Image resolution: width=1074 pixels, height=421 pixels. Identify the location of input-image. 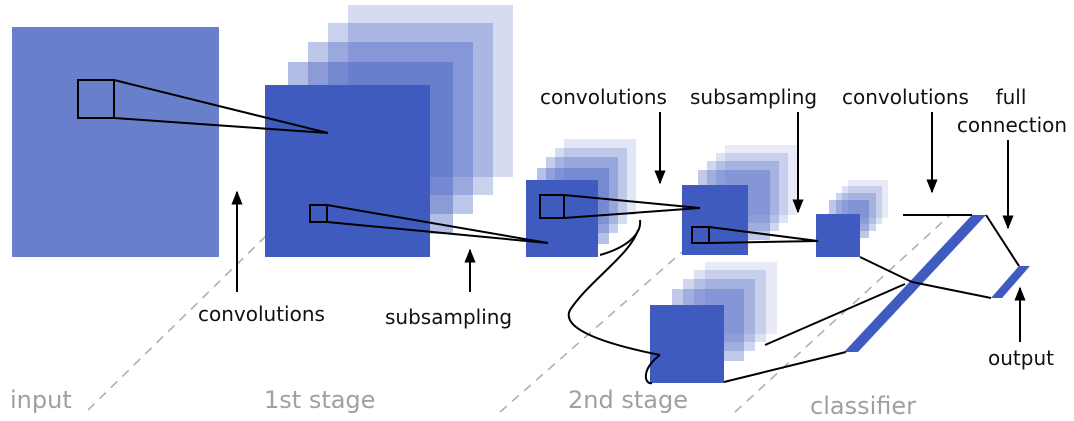
(115, 142).